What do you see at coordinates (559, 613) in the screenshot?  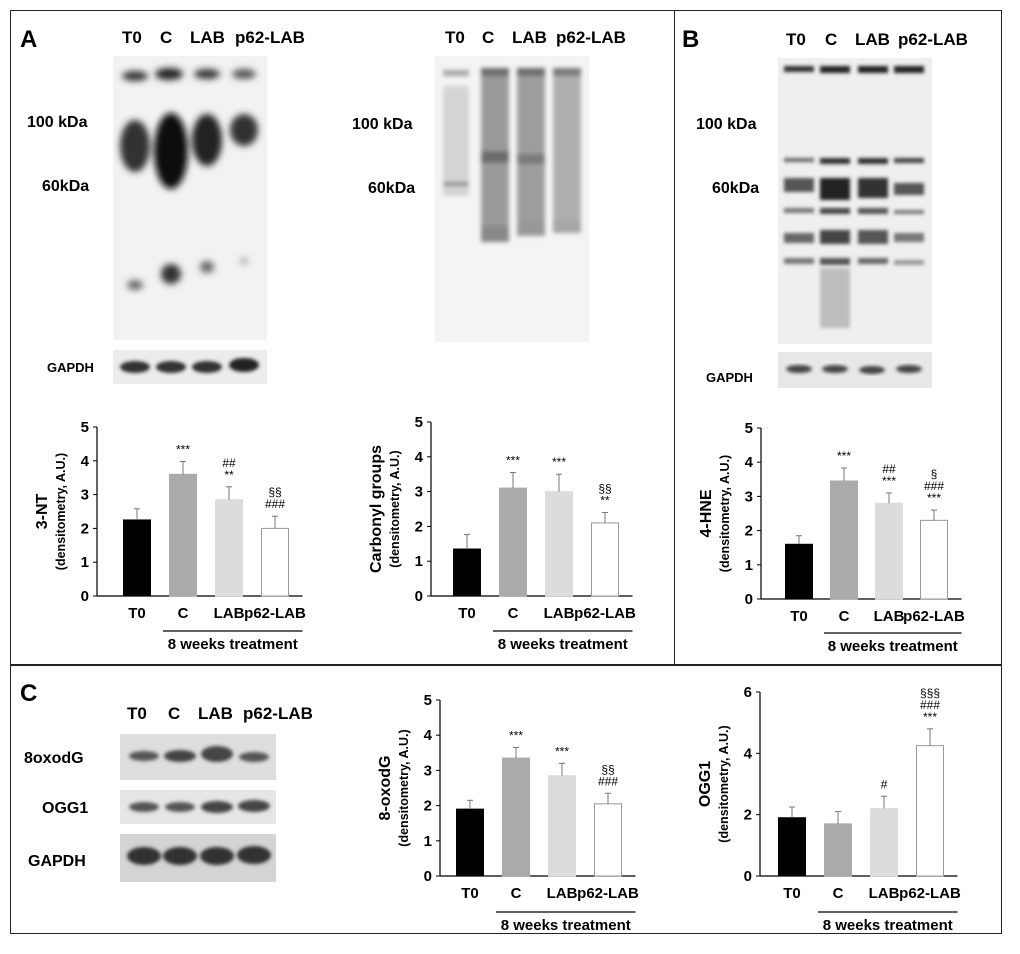 I see `category-label-1-2: LAB` at bounding box center [559, 613].